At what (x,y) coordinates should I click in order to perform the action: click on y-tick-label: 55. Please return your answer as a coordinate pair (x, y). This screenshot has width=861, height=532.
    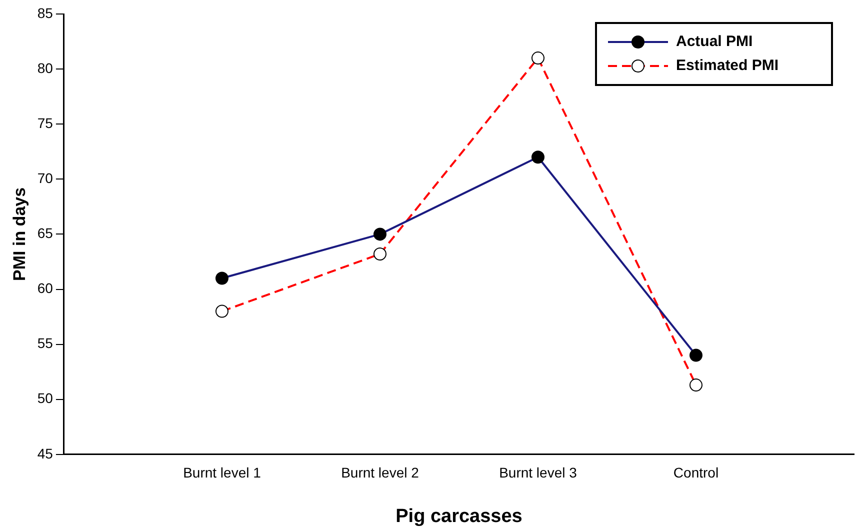
    Looking at the image, I should click on (45, 343).